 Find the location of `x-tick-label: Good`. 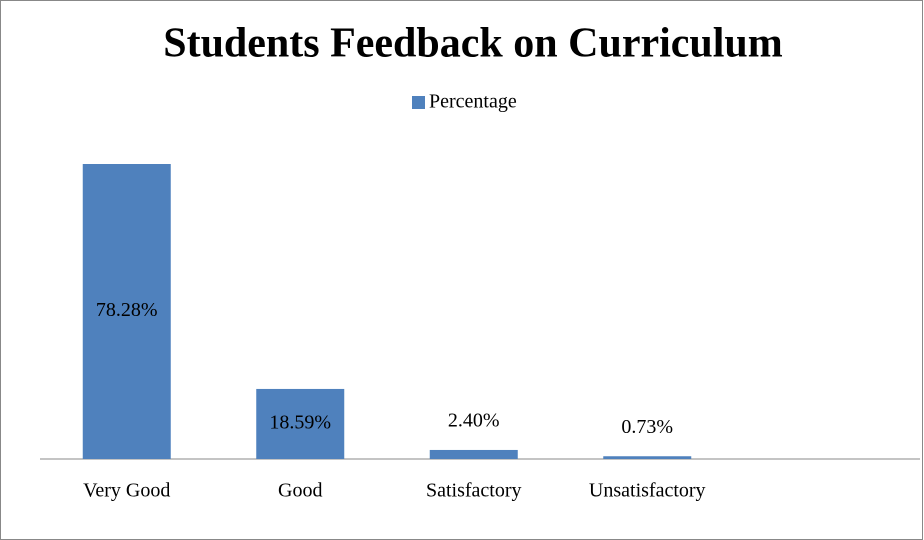

x-tick-label: Good is located at coordinates (300, 491).